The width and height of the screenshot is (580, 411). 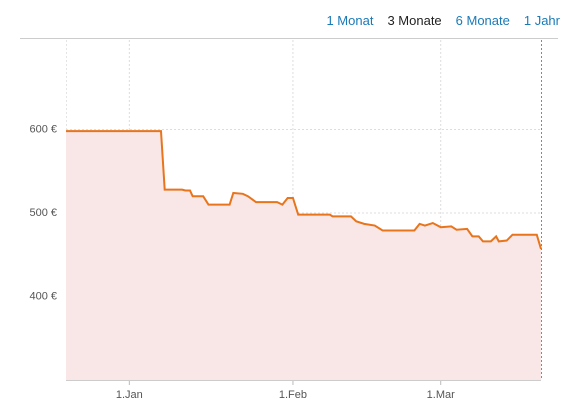 What do you see at coordinates (293, 395) in the screenshot?
I see `x-tick-label: 1.Feb` at bounding box center [293, 395].